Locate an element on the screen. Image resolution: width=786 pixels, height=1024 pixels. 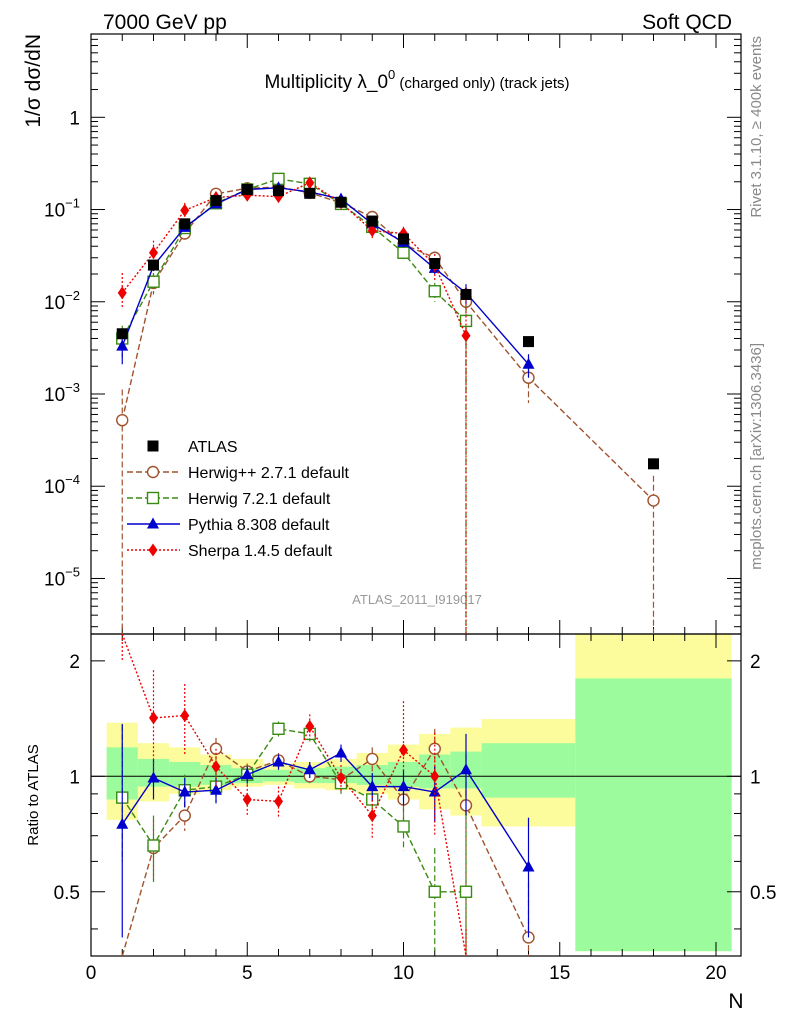
main-title-sub: (charged only) (track jets) is located at coordinates (482, 83).